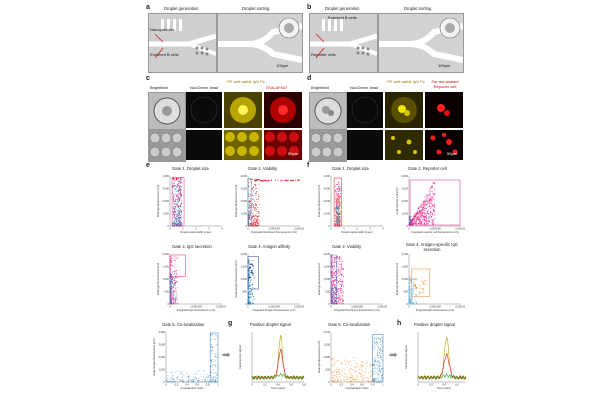 The image size is (600, 400). Describe the element at coordinates (434, 324) in the screenshot. I see `h-title: Positive droplet signal` at that location.